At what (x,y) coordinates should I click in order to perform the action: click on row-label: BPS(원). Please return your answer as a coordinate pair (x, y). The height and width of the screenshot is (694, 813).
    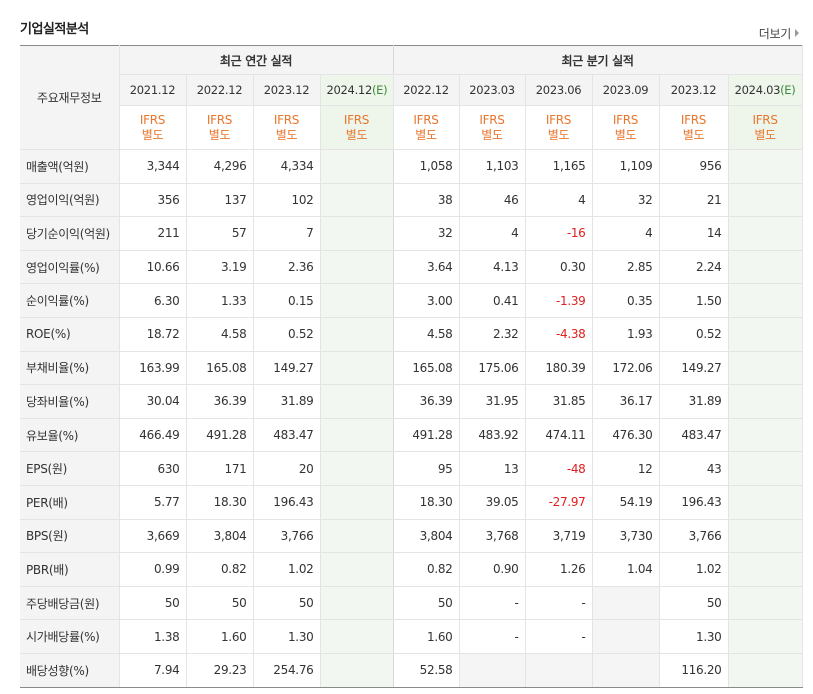
    Looking at the image, I should click on (70, 536).